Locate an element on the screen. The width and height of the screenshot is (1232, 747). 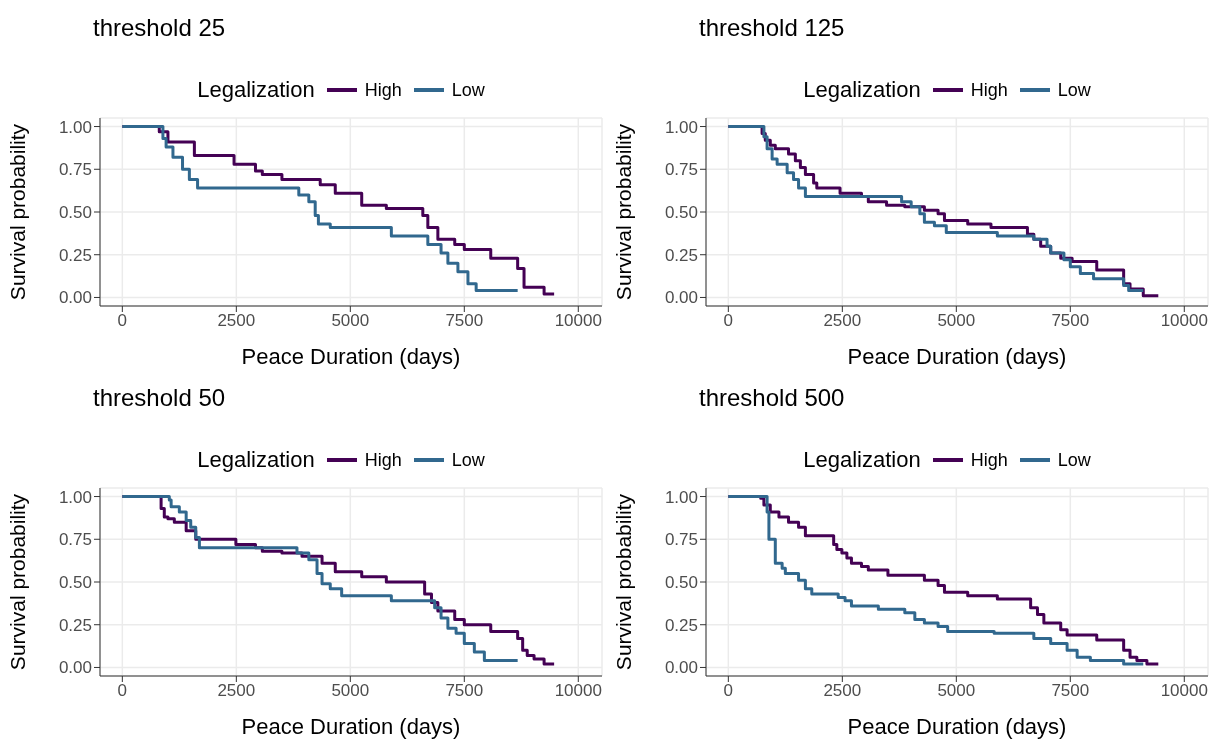
chart-title: threshold 500 is located at coordinates (772, 398).